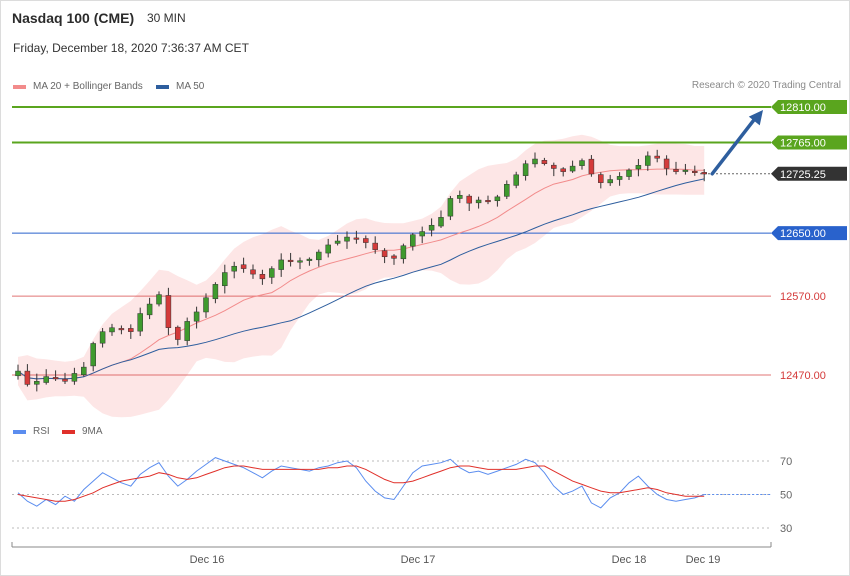  Describe the element at coordinates (786, 462) in the screenshot. I see `rsi-level-label-70: 70` at that location.